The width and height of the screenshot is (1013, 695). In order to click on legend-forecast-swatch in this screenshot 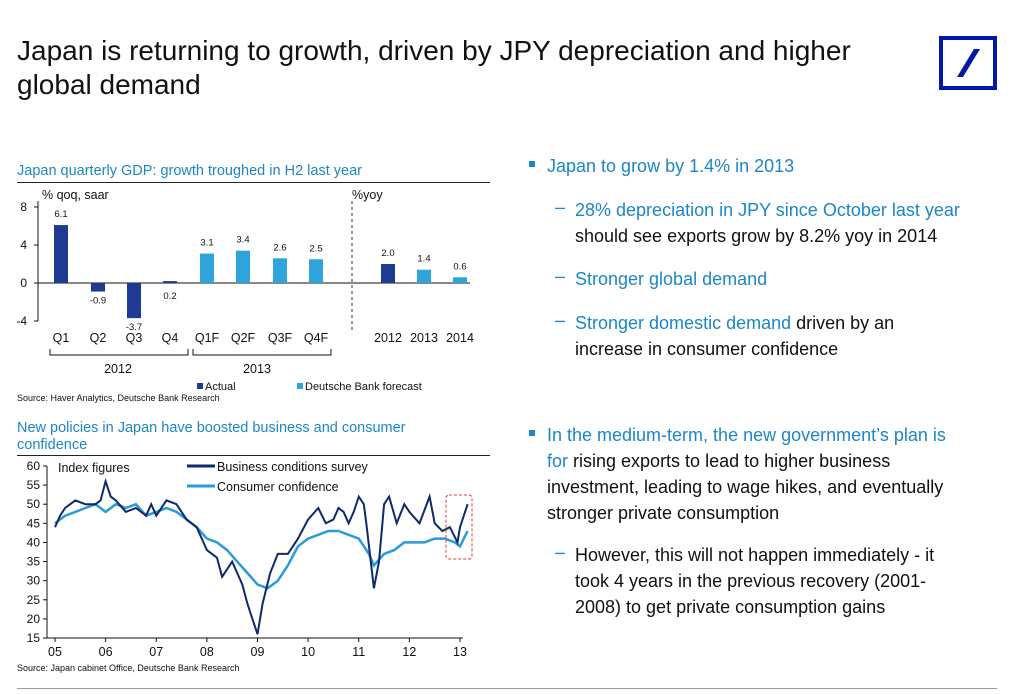, I will do `click(300, 386)`.